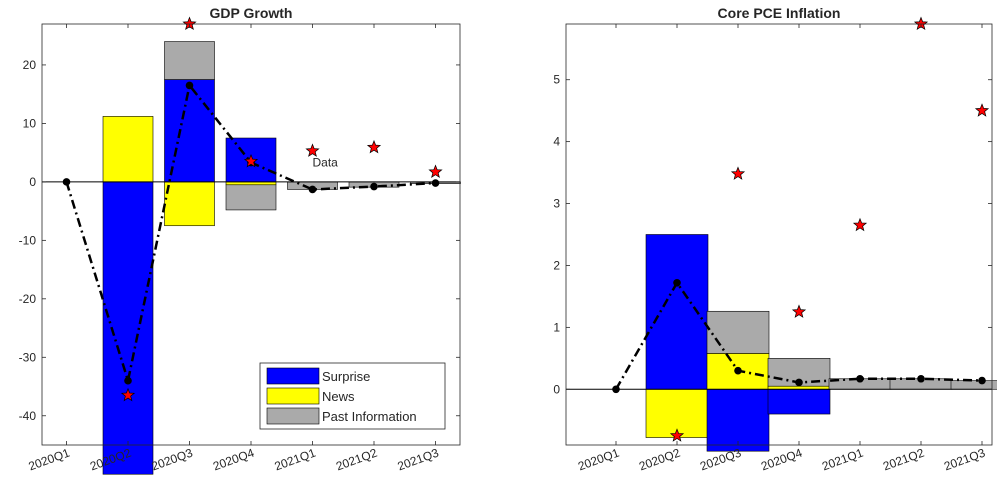 This screenshot has height=497, width=997. What do you see at coordinates (556, 80) in the screenshot?
I see `y-tick-label: 5` at bounding box center [556, 80].